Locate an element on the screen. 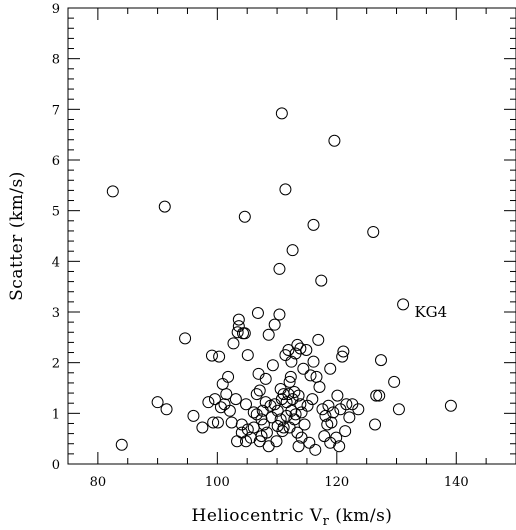  y-tick-label: 3 is located at coordinates (56, 313).